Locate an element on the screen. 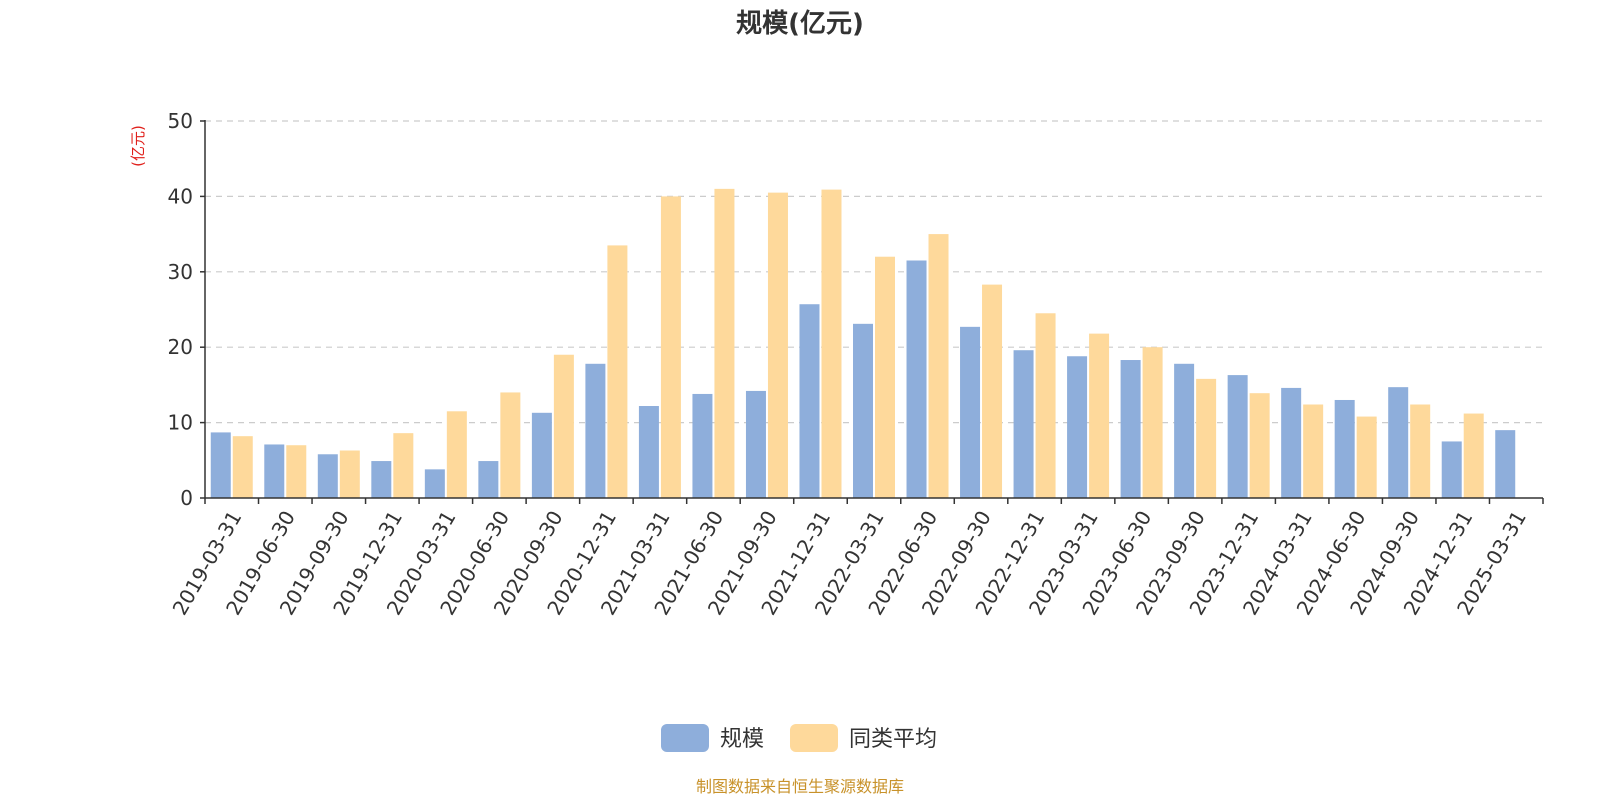  legend-label-scale: 规模 is located at coordinates (742, 739).